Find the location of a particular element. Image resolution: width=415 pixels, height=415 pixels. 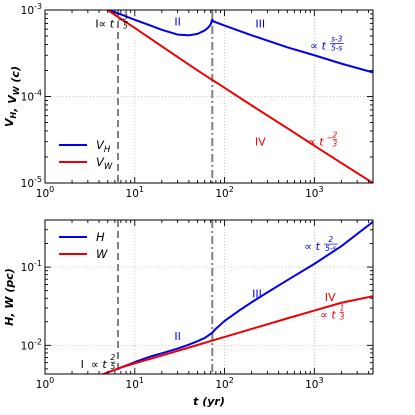

top-annotation-phase-label: IV is located at coordinates (260, 142).